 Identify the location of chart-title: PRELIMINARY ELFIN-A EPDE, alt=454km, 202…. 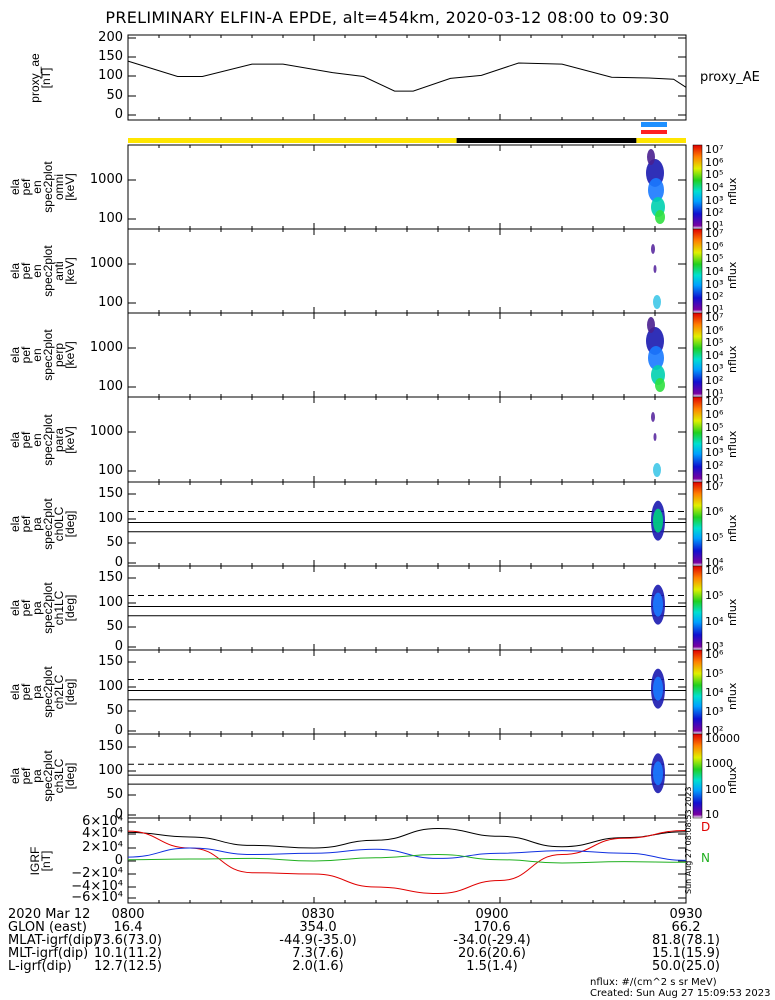
(387, 17).